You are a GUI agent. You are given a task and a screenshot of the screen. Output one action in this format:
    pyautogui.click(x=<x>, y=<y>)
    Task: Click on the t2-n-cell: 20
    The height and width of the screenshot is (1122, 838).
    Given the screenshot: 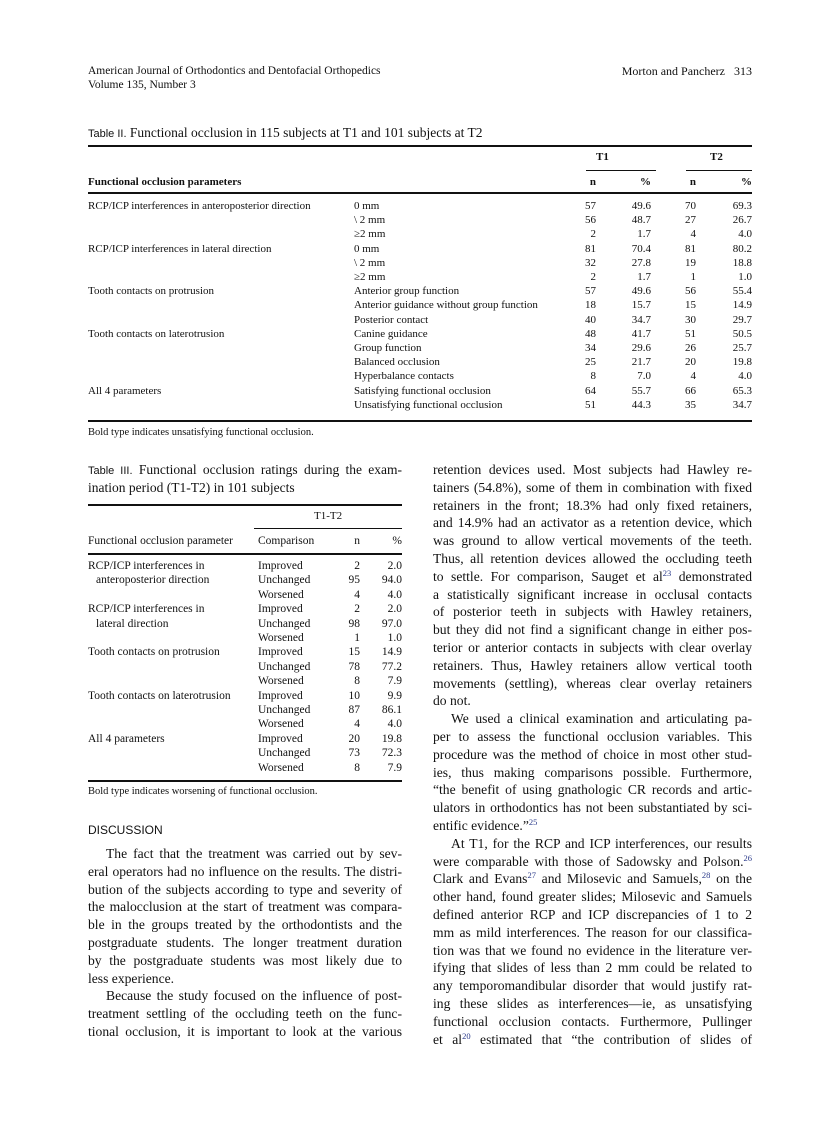 What is the action you would take?
    pyautogui.click(x=690, y=362)
    